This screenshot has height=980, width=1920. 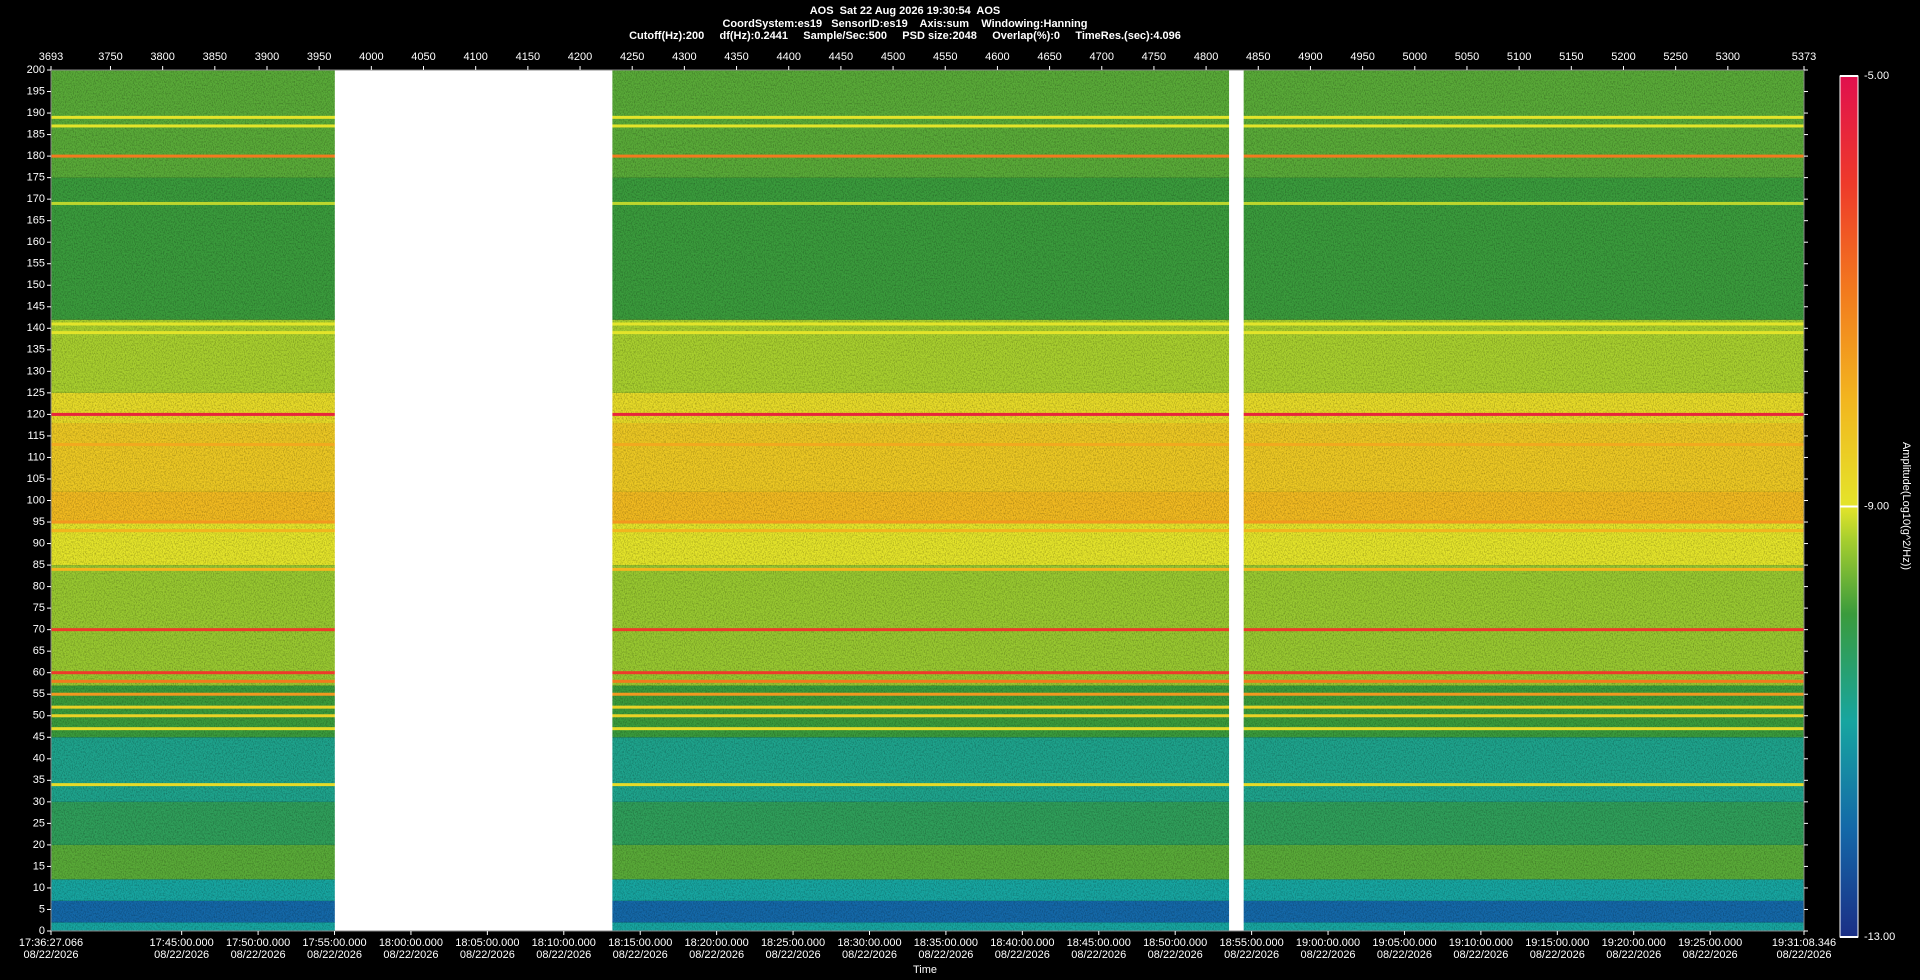 What do you see at coordinates (36, 91) in the screenshot?
I see `y-tick-label: 195` at bounding box center [36, 91].